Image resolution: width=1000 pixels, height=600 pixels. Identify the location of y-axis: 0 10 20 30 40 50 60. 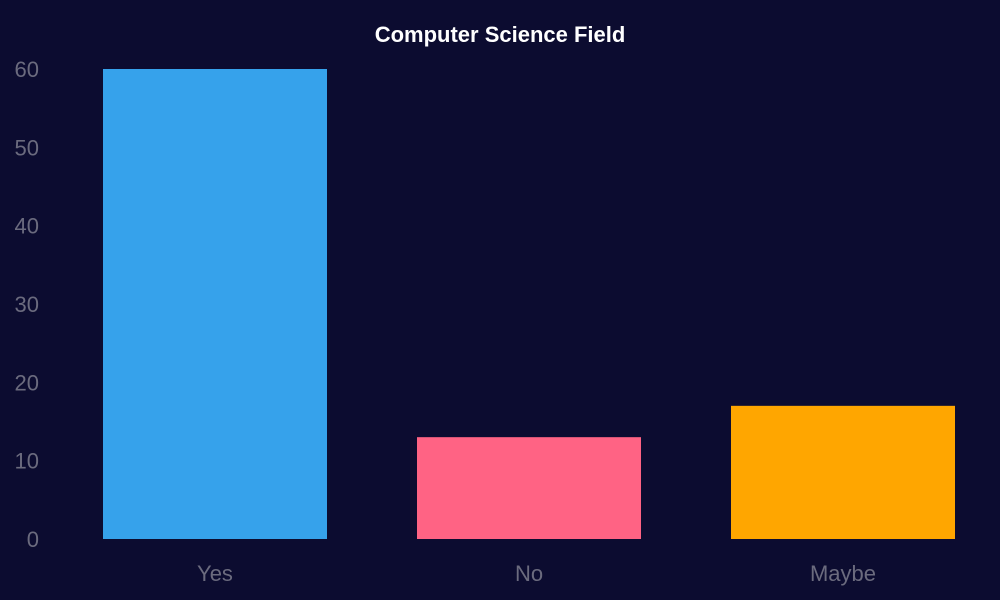
(27, 304).